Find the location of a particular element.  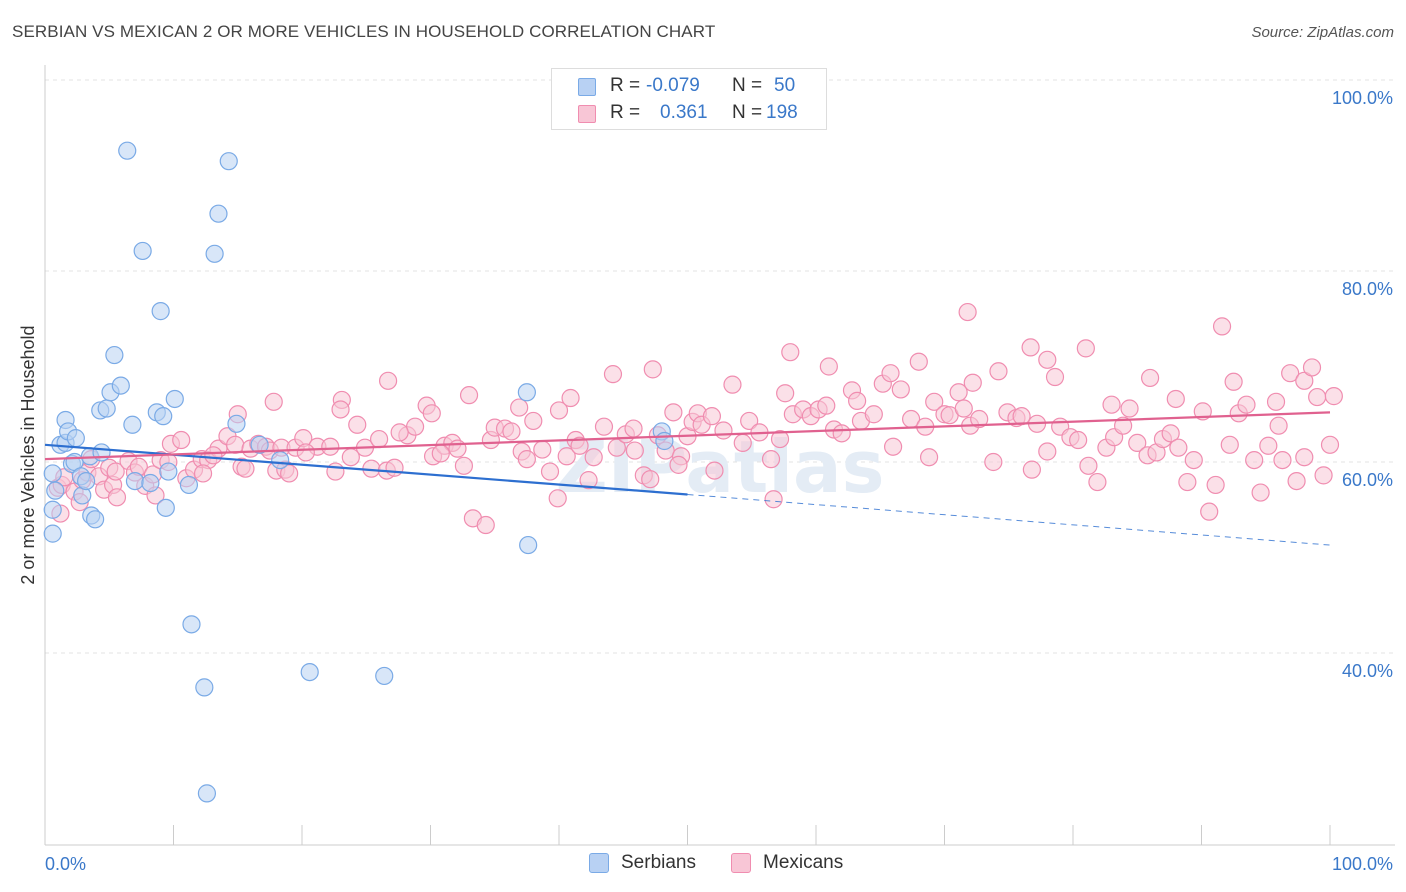

x-tick-label: 100.0% is located at coordinates (1362, 864).